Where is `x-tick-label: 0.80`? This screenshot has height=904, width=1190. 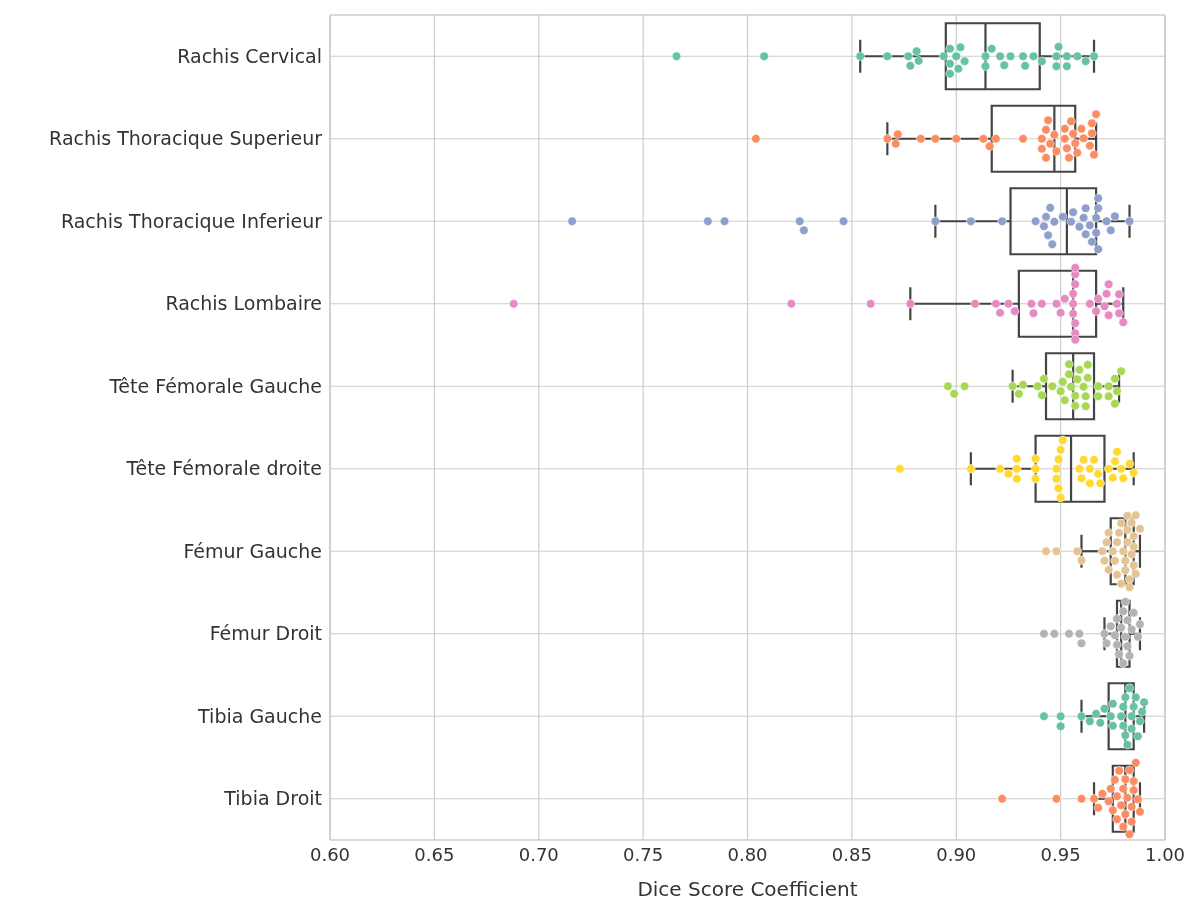
x-tick-label: 0.80 is located at coordinates (747, 854).